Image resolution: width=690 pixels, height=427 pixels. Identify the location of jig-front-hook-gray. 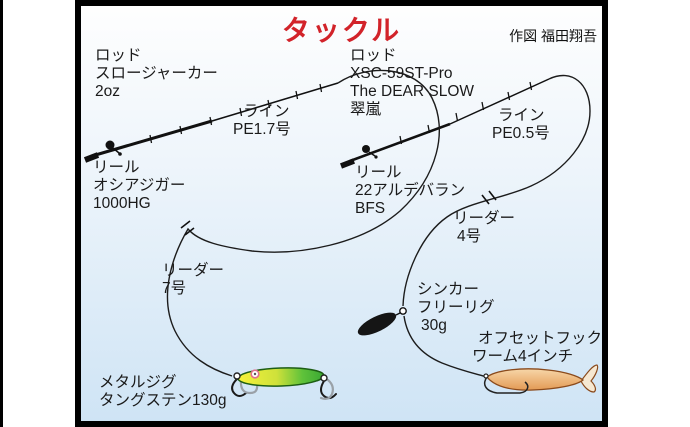
(249, 386).